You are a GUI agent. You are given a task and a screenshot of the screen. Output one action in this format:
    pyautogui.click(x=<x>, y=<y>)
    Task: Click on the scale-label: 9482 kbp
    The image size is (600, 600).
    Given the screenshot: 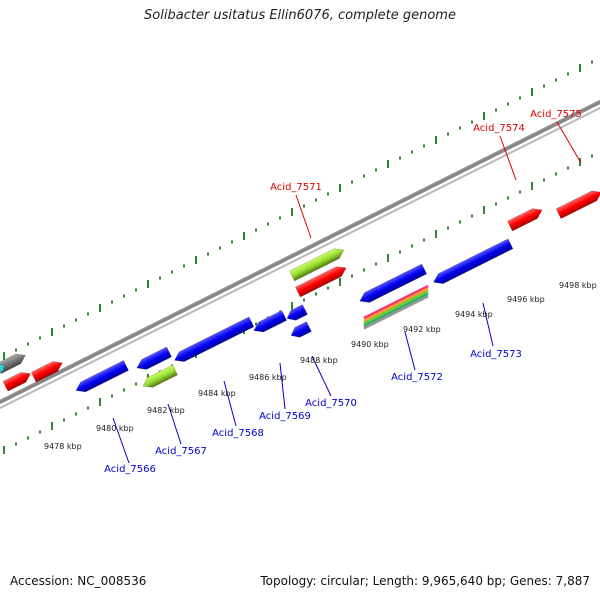 What is the action you would take?
    pyautogui.click(x=166, y=410)
    